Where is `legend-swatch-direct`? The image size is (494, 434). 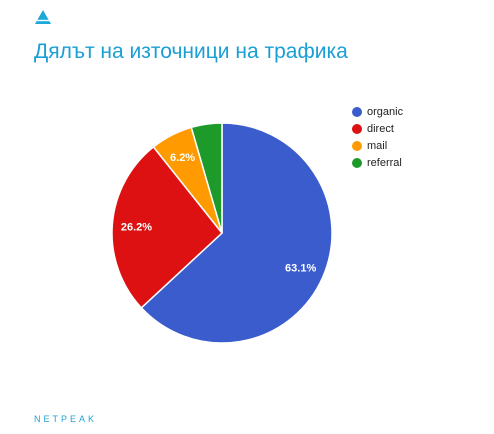 legend-swatch-direct is located at coordinates (357, 128).